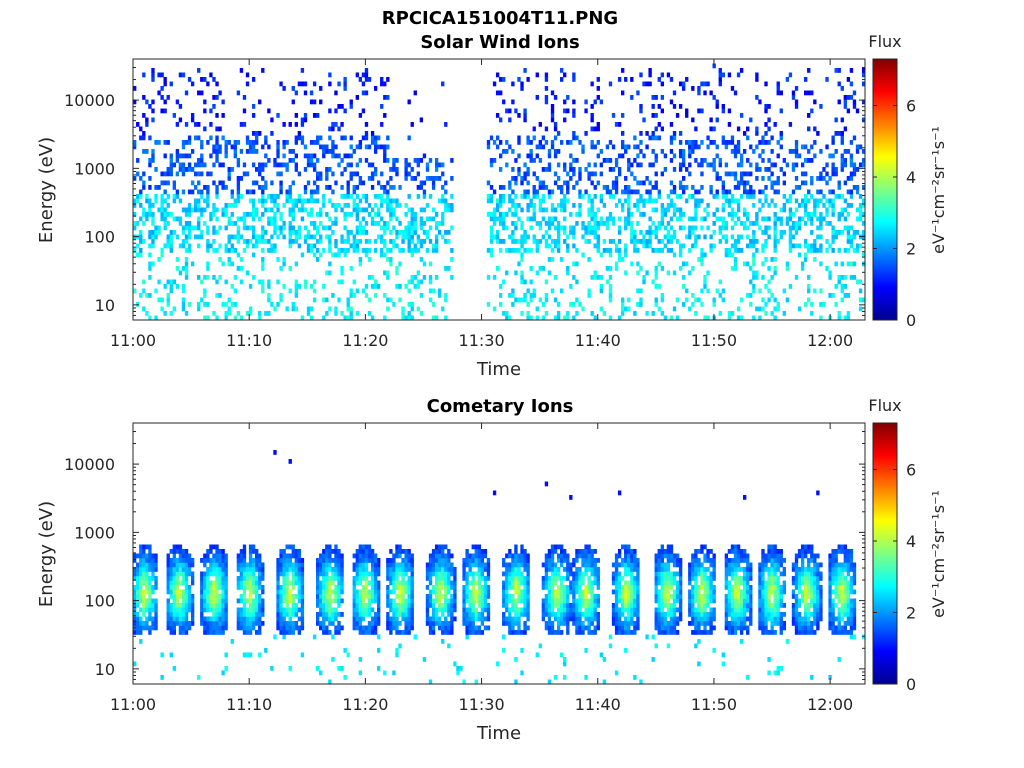  Describe the element at coordinates (94, 168) in the screenshot. I see `y-tick-label: 1000` at that location.